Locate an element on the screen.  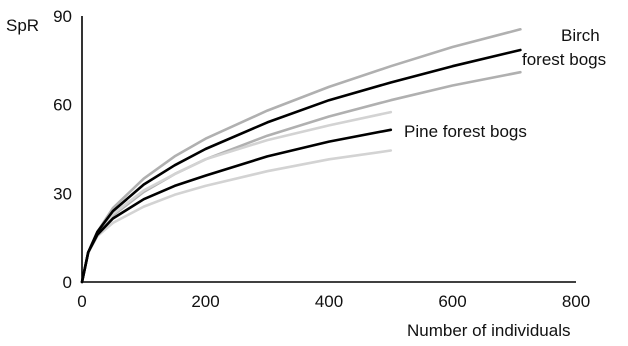
x-tick-label: 600 is located at coordinates (452, 301).